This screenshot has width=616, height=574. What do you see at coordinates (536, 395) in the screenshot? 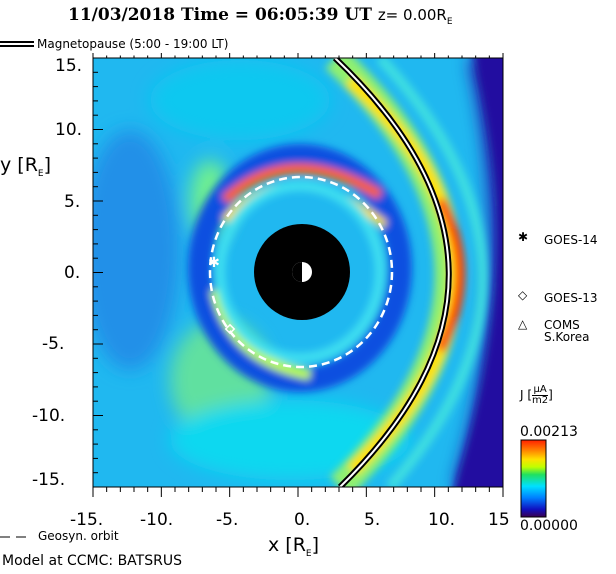
I see `colorbar-units: J [µA m2]` at bounding box center [536, 395].